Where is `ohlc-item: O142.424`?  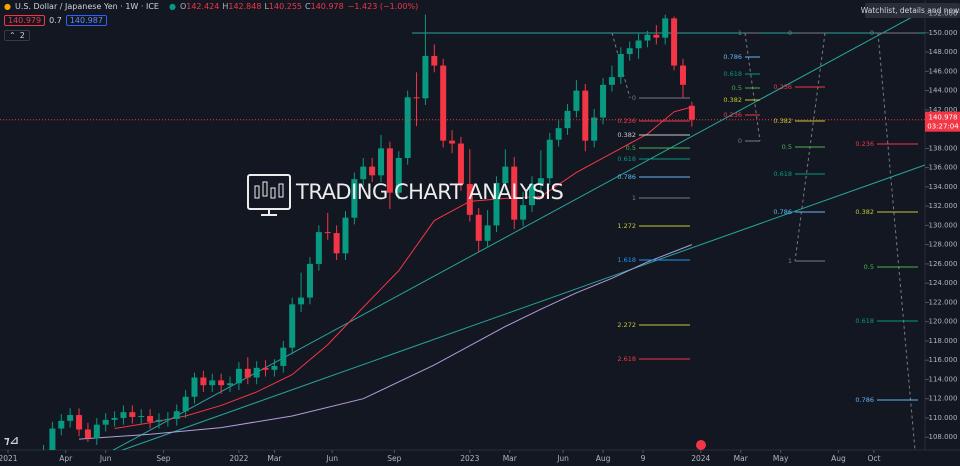
ohlc-item: O142.424 is located at coordinates (199, 6).